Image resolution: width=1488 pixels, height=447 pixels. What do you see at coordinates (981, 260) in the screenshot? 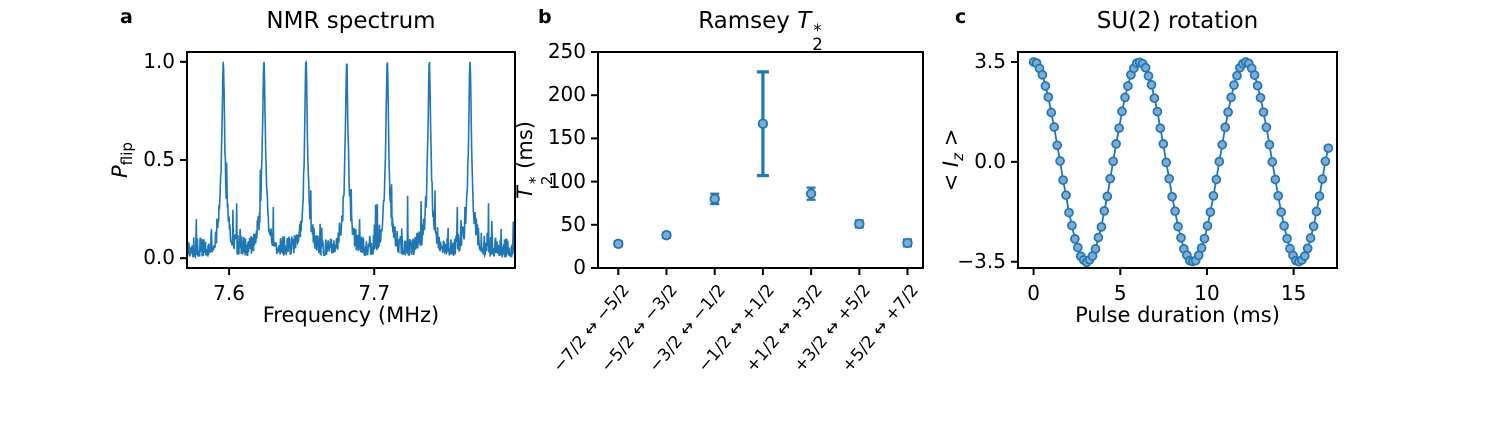
I see `y-tick-label: −3.5` at bounding box center [981, 260].